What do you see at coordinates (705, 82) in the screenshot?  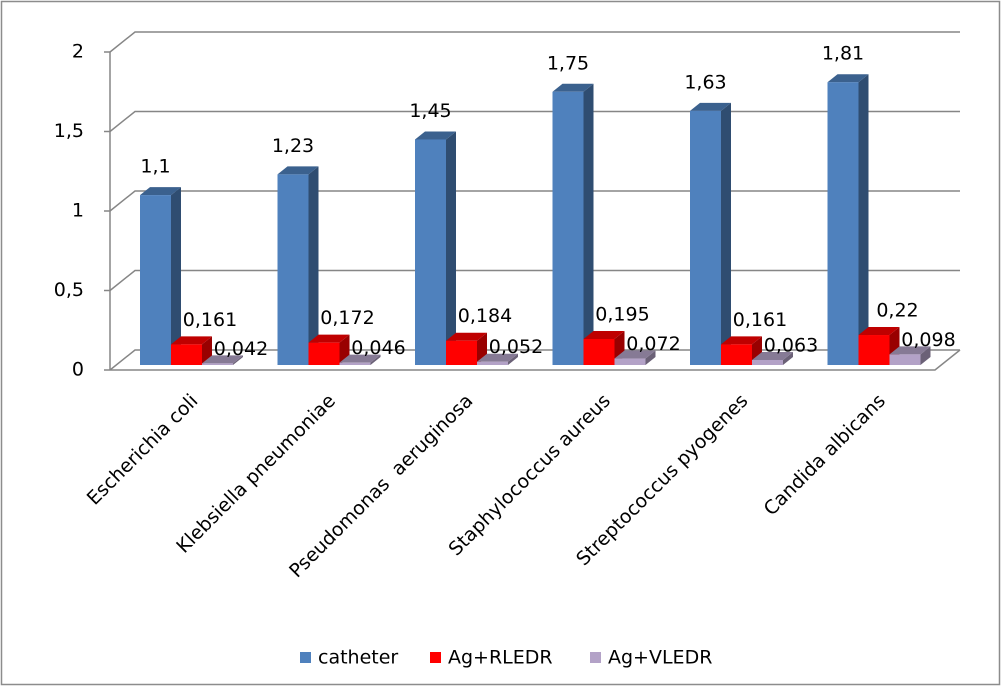 I see `value-label: 1,63` at bounding box center [705, 82].